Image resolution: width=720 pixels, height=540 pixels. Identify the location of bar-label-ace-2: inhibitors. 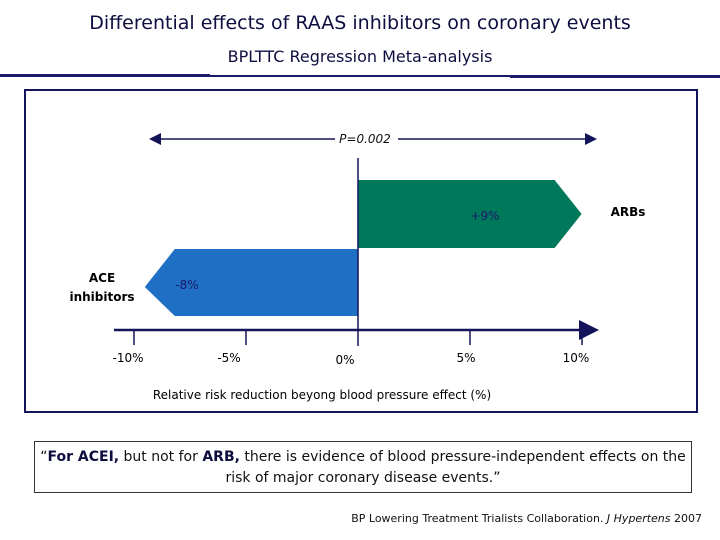
(101, 297).